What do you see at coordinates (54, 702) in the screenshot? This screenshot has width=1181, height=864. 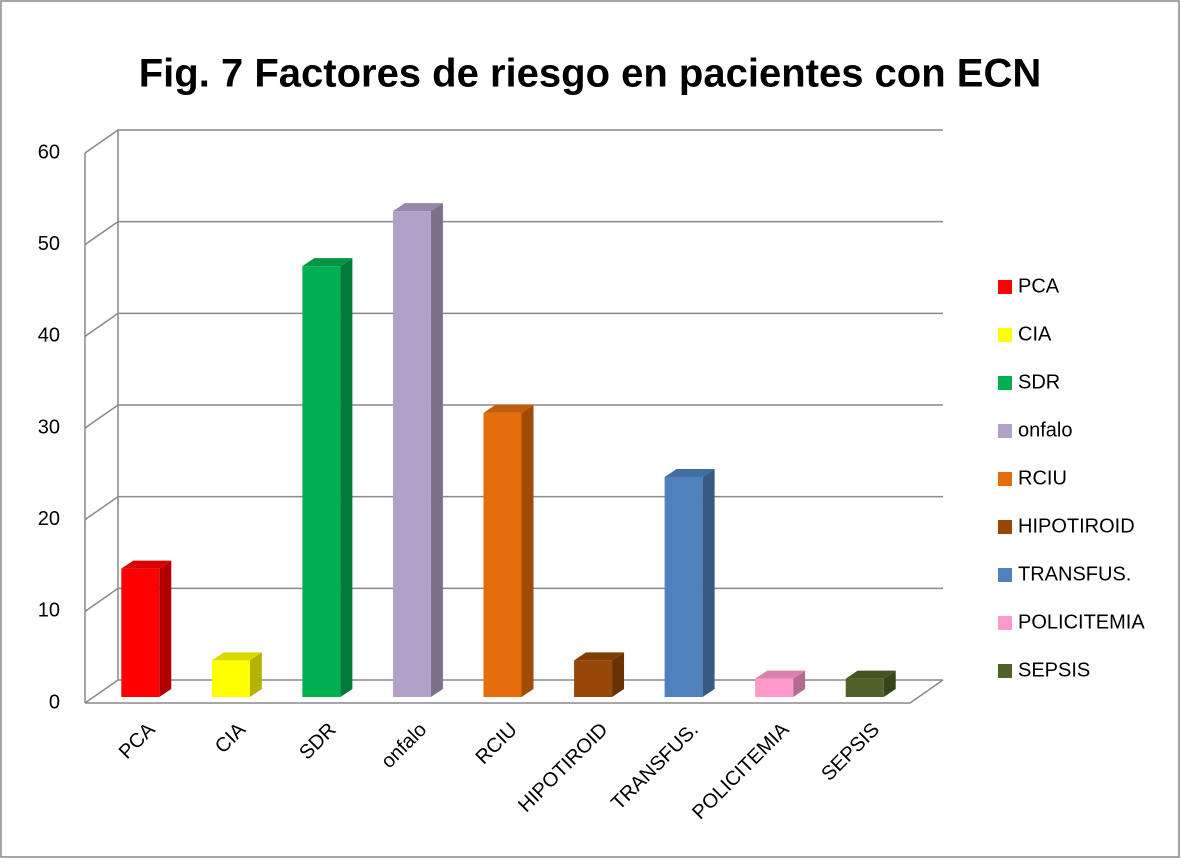 I see `y-tick-label: 0` at bounding box center [54, 702].